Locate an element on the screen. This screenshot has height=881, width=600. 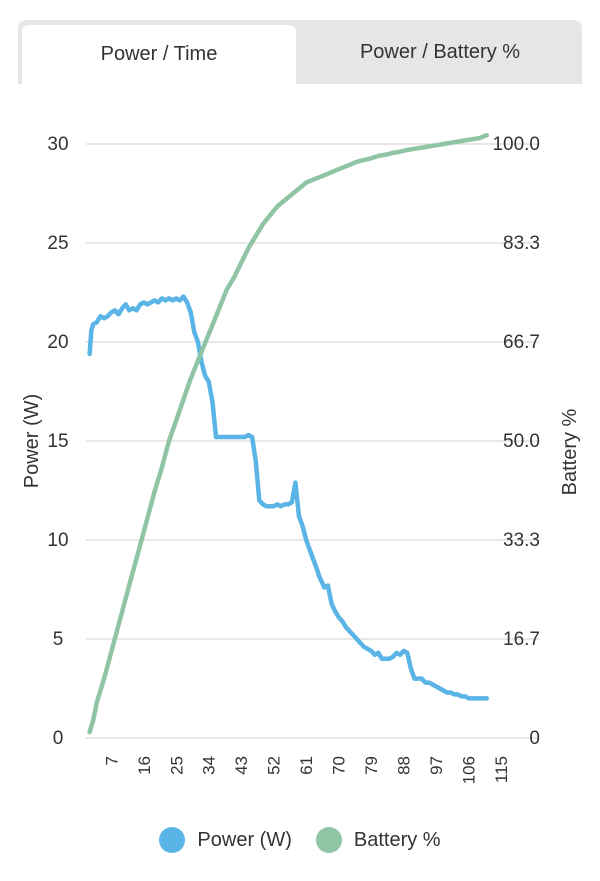
tab-power-time: Power / Time is located at coordinates (159, 54).